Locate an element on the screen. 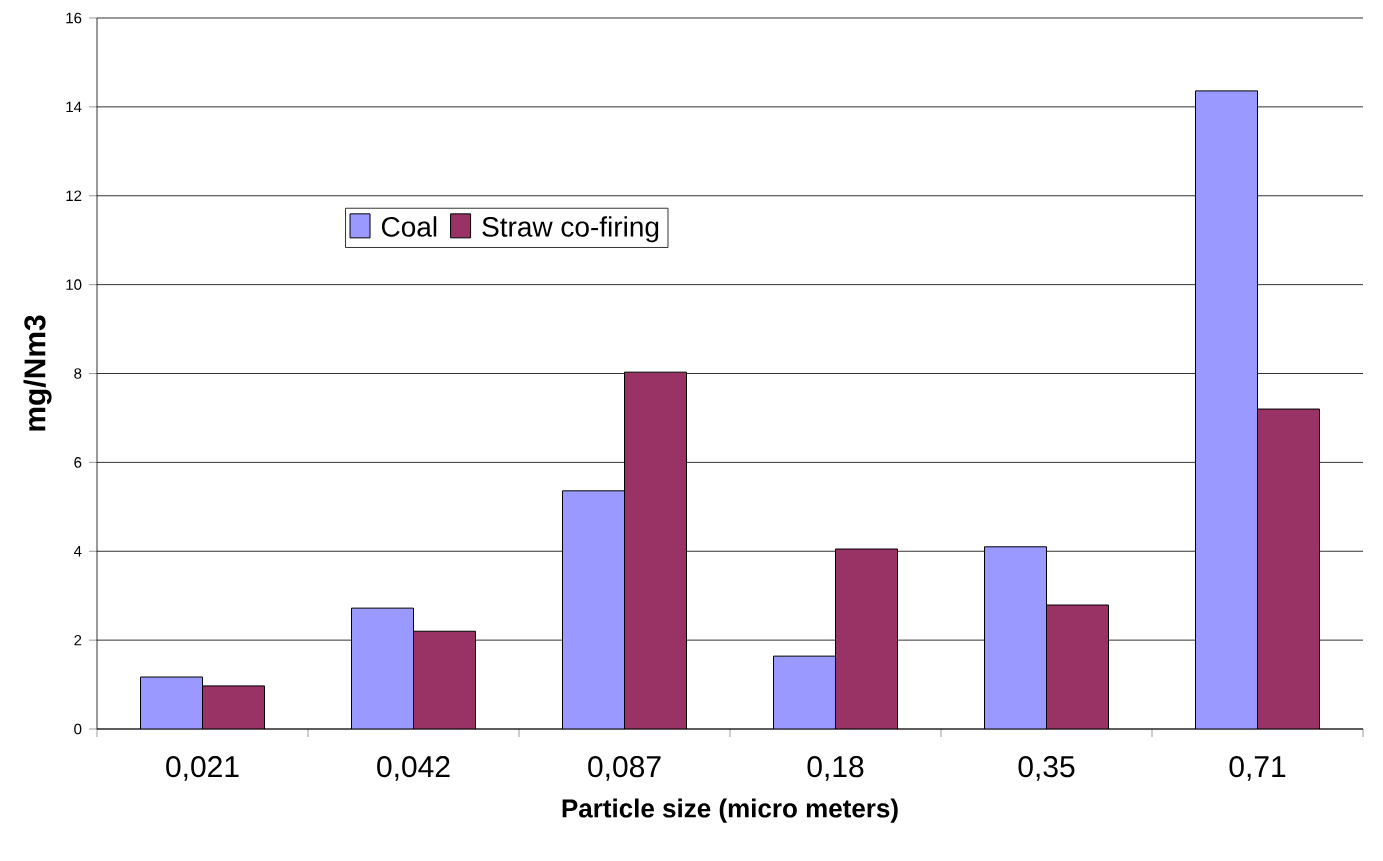 This screenshot has width=1383, height=861. legend-label: Coal is located at coordinates (409, 226).